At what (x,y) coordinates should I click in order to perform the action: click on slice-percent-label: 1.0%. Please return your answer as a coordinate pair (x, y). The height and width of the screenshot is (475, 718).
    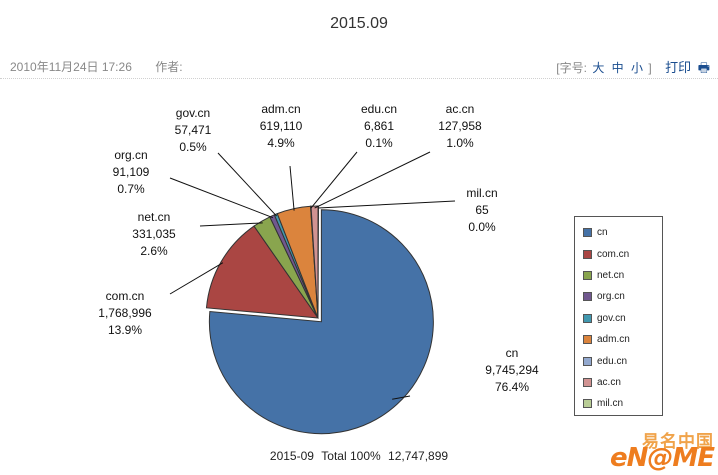
    Looking at the image, I should click on (460, 143).